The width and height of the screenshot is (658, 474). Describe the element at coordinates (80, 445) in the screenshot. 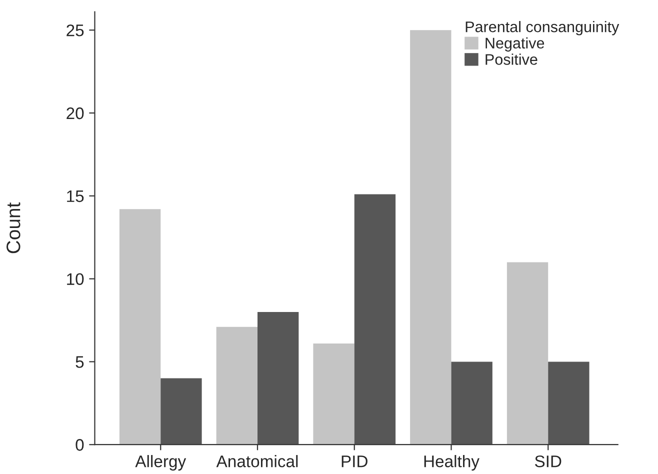

I see `y-tick-label: 0` at that location.